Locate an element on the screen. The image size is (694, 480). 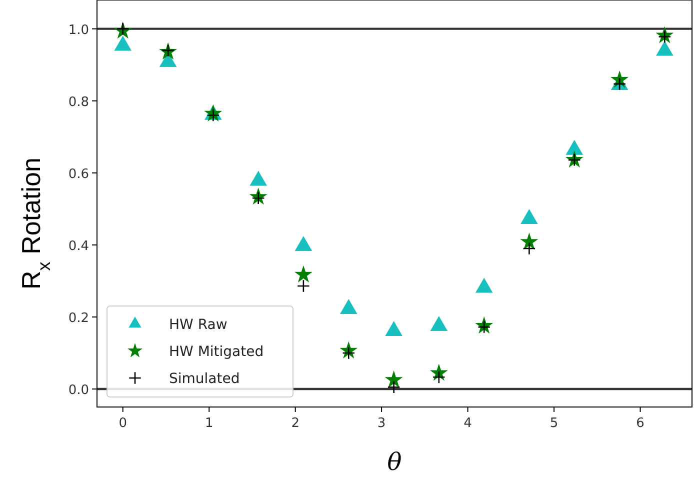
y-tick-label: 0.4 is located at coordinates (78, 246).